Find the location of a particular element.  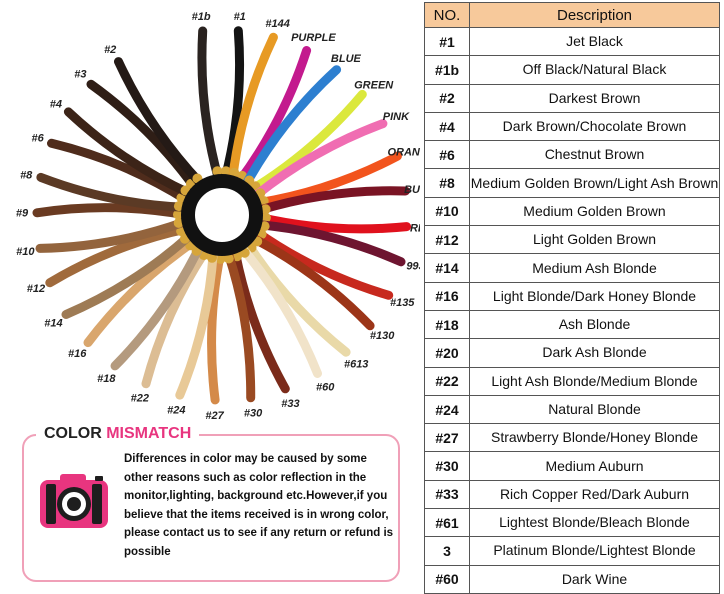

shade-description: Light Ash Blonde/Medium Blonde is located at coordinates (594, 381).